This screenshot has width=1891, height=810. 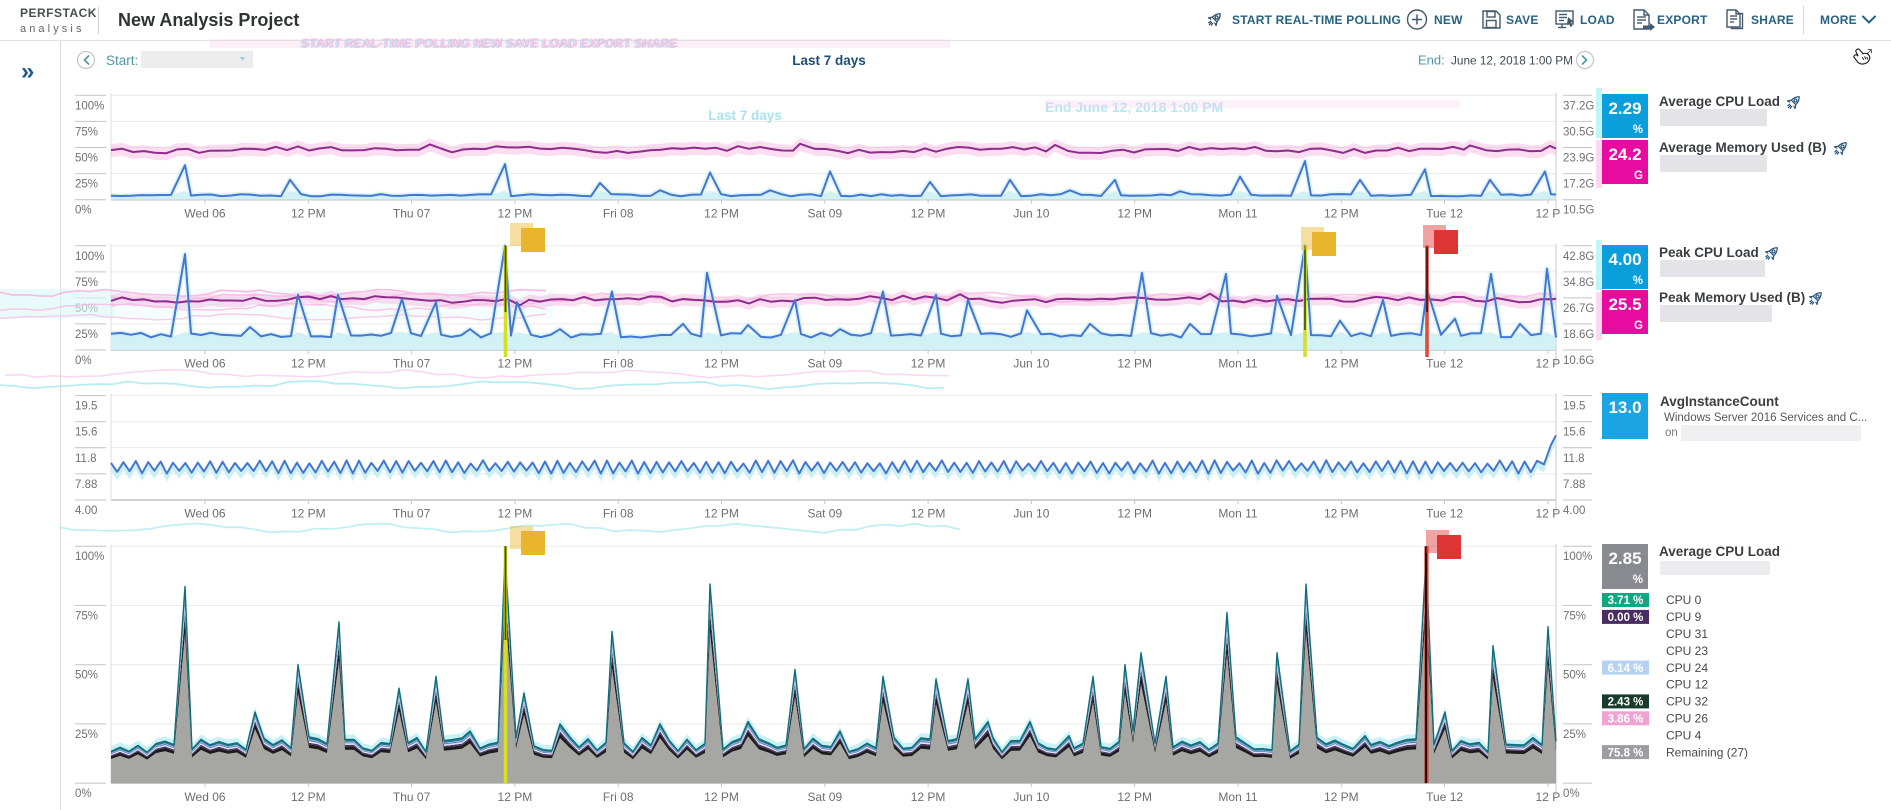 I want to click on svg-text: SAVE, so click(x=1522, y=20).